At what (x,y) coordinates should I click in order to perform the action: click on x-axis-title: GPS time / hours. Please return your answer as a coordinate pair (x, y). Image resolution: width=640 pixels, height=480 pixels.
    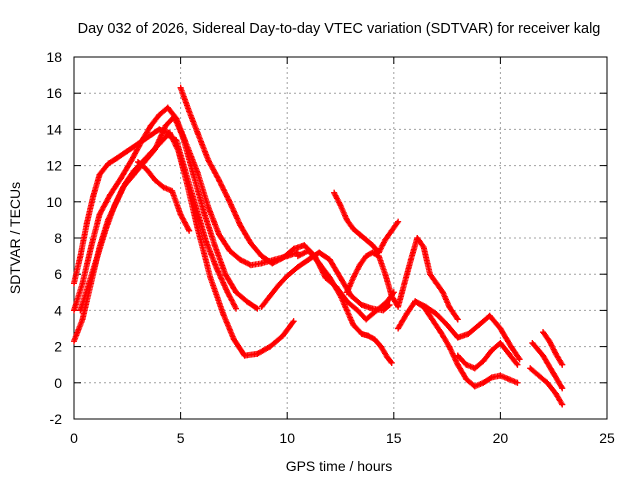
    Looking at the image, I should click on (339, 466).